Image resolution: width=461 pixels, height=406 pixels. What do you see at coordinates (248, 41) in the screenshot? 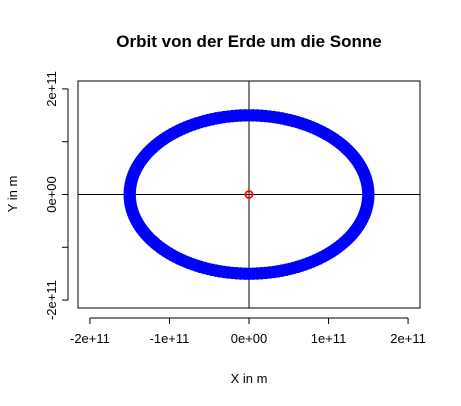
I see `chart-title: Orbit von der Erde um die Sonne` at bounding box center [248, 41].